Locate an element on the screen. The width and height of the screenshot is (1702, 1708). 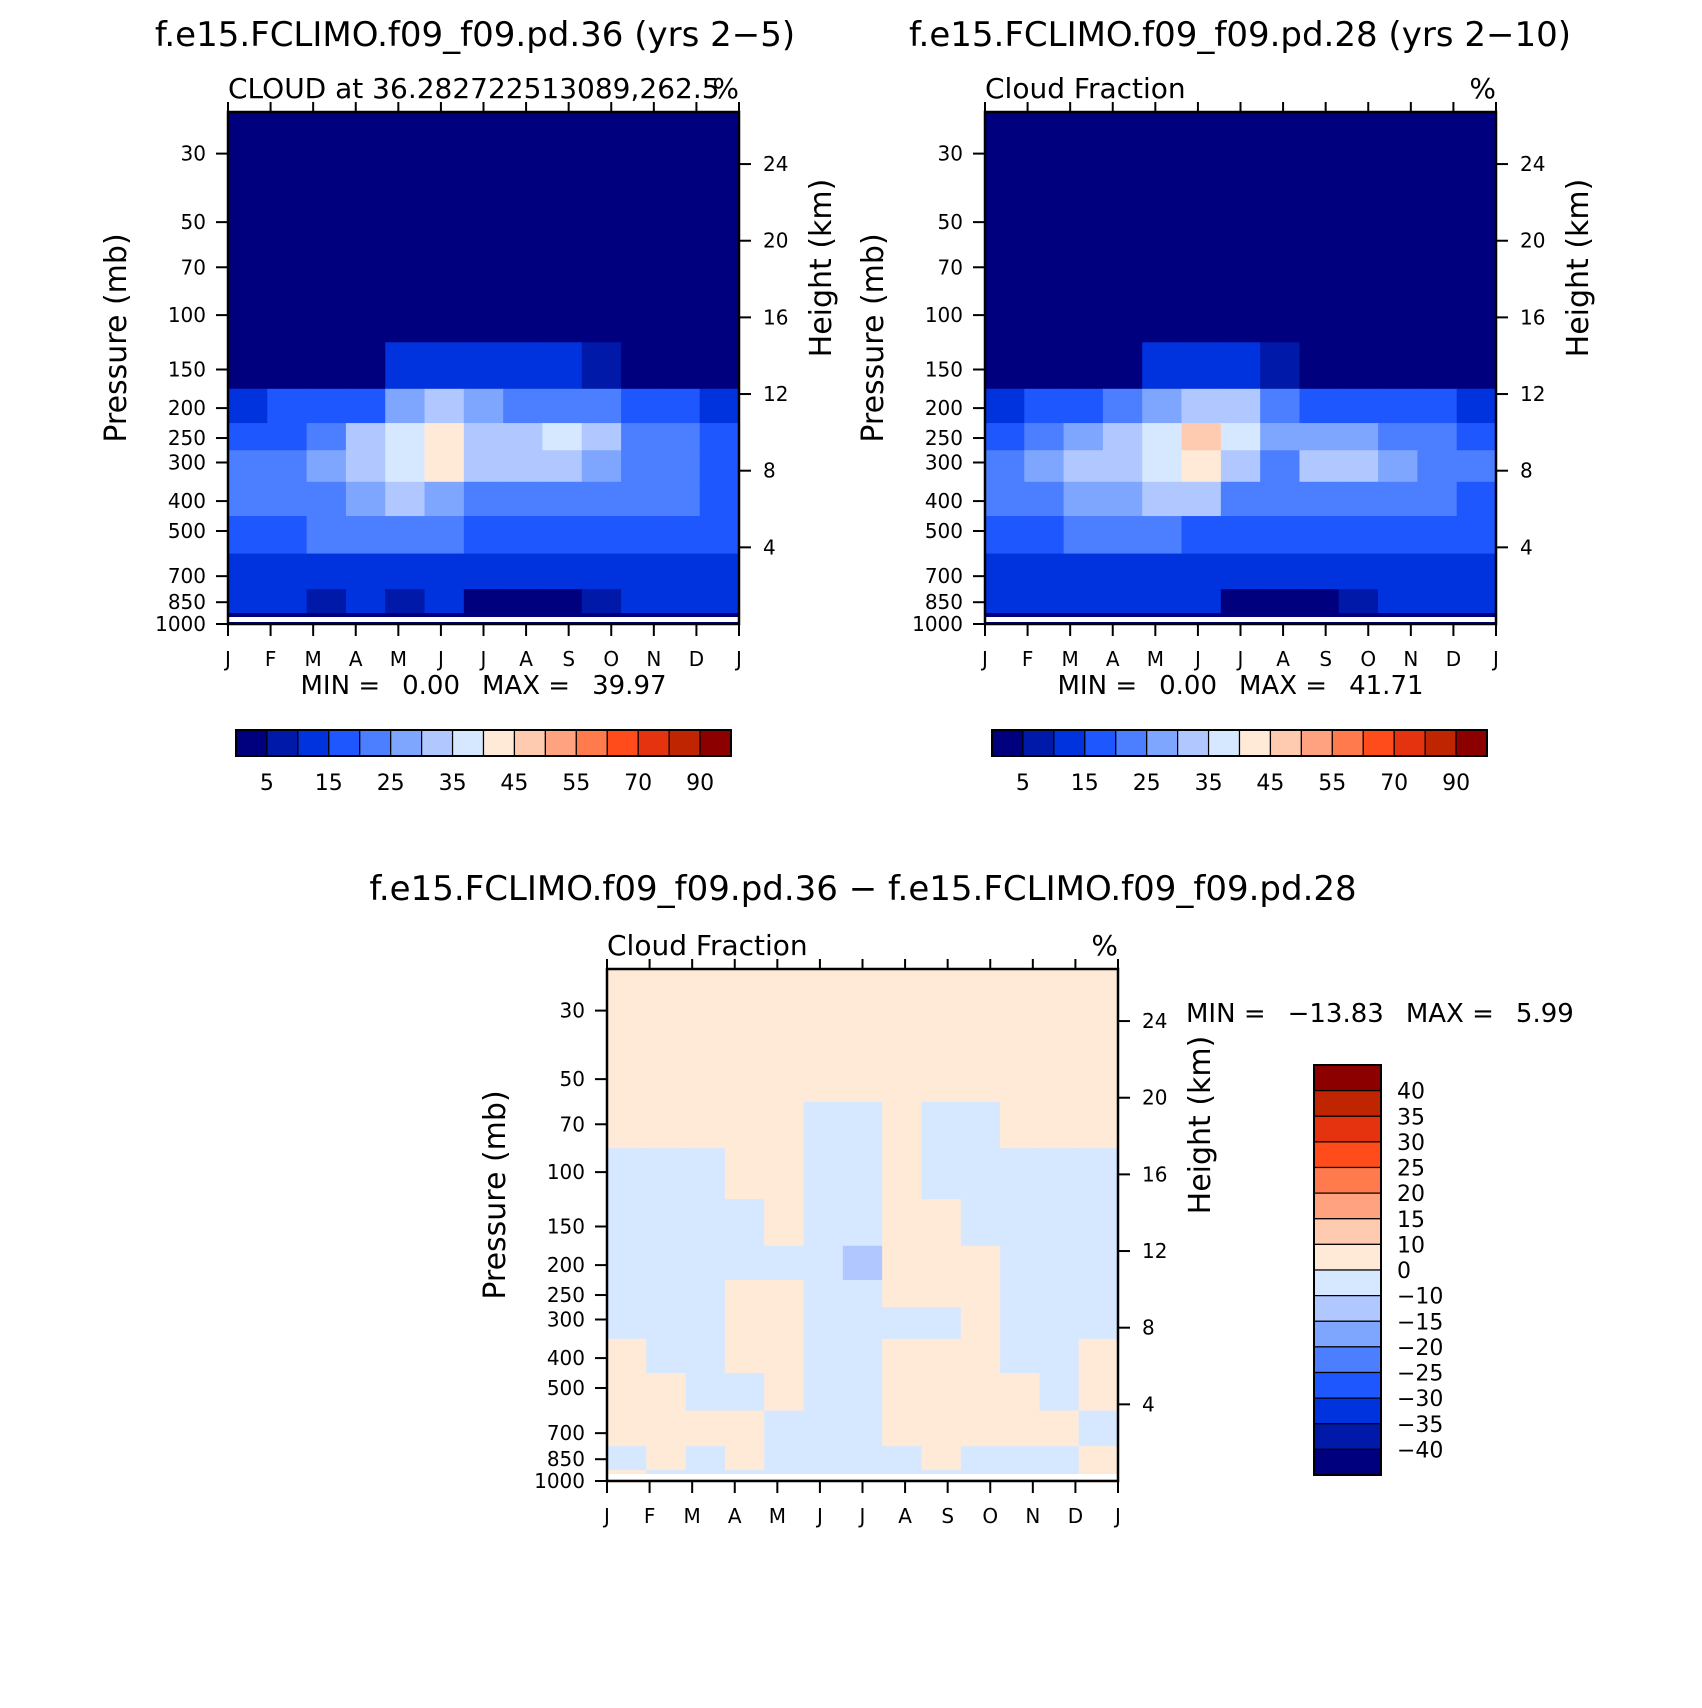
surface-strip is located at coordinates (862, 1476).